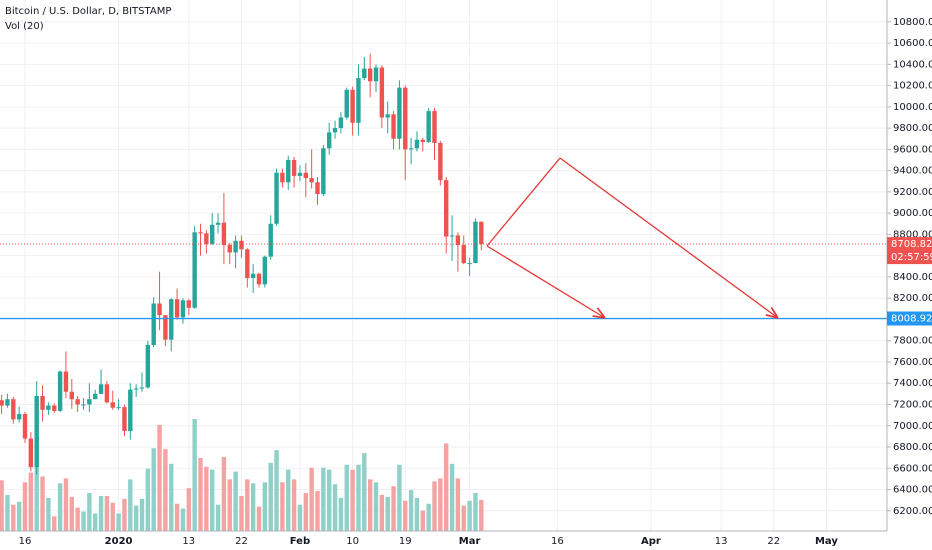  Describe the element at coordinates (912, 213) in the screenshot. I see `y-tick-label: 9000.00` at that location.